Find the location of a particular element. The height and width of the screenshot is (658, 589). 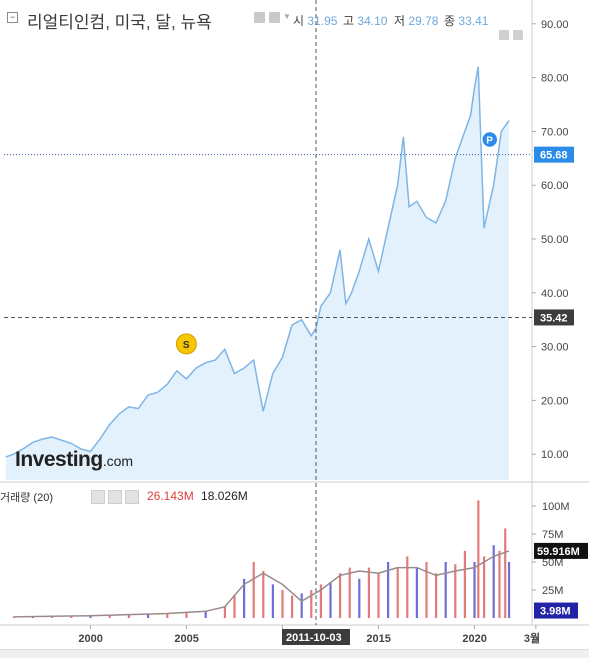

crosshair-date-box is located at coordinates (316, 637).